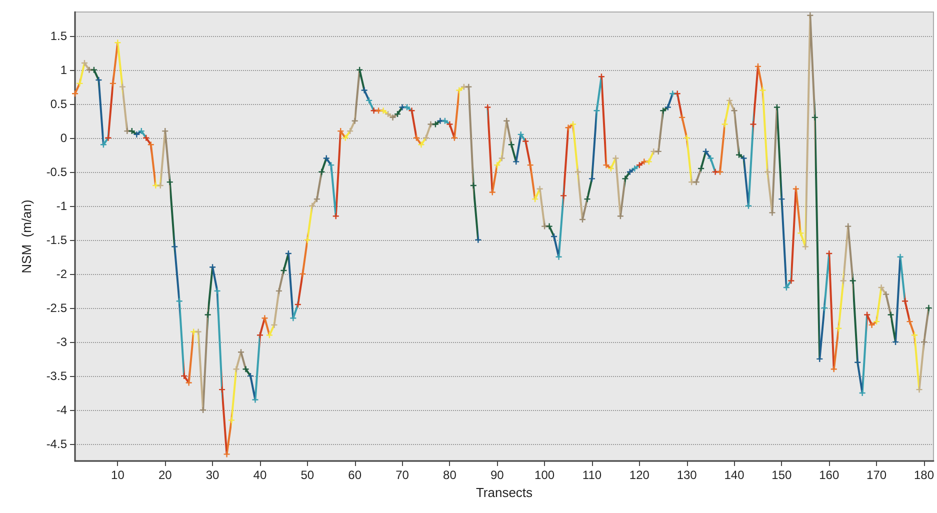 The width and height of the screenshot is (937, 513). I want to click on x-tick-label: 130, so click(687, 475).